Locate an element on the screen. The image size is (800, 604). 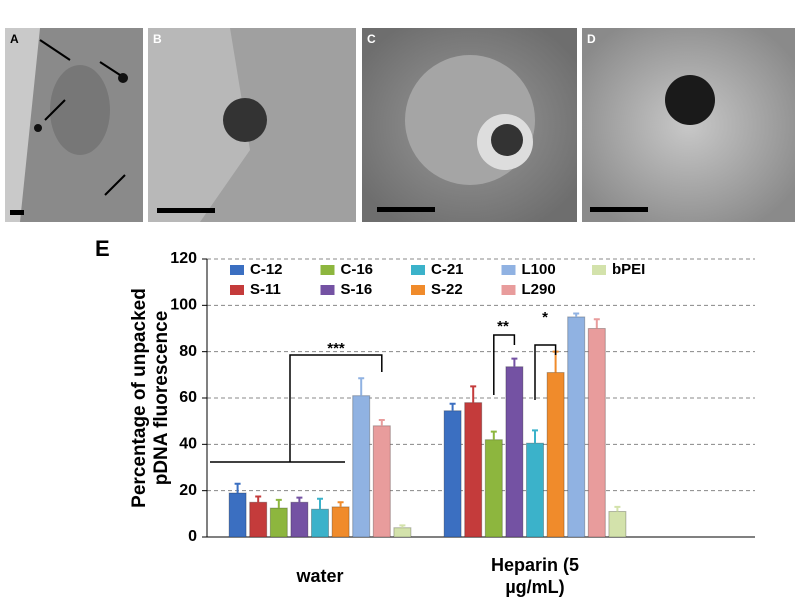
panel-label: E is located at coordinates (102, 248).